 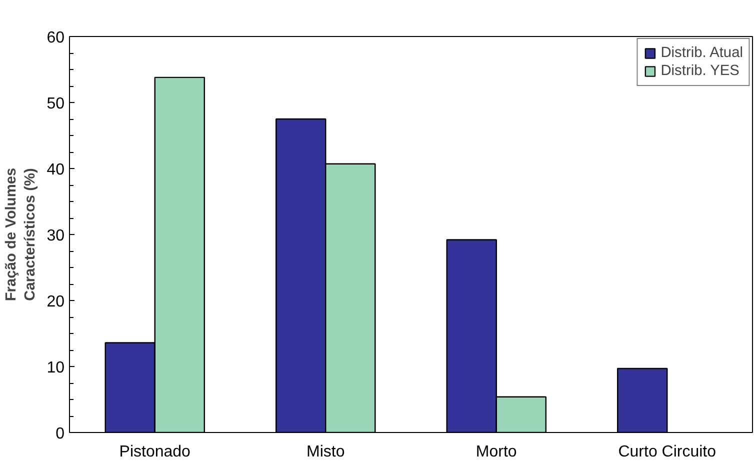 What do you see at coordinates (60, 434) in the screenshot?
I see `y-tick-label: 0` at bounding box center [60, 434].